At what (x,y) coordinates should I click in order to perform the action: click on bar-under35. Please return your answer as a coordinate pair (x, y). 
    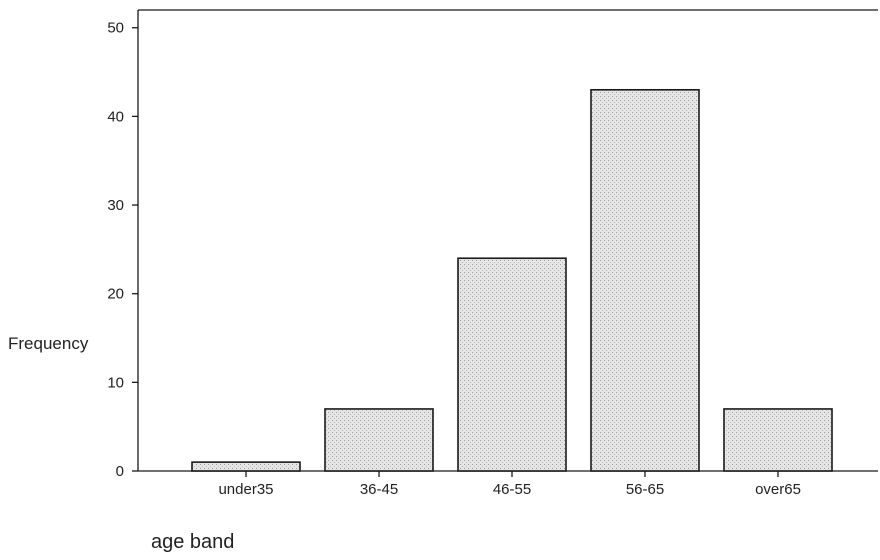
    Looking at the image, I should click on (246, 466).